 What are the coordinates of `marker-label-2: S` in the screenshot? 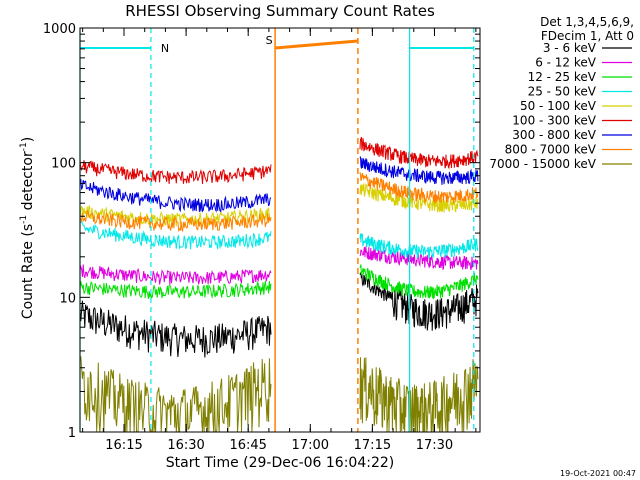 It's located at (269, 40).